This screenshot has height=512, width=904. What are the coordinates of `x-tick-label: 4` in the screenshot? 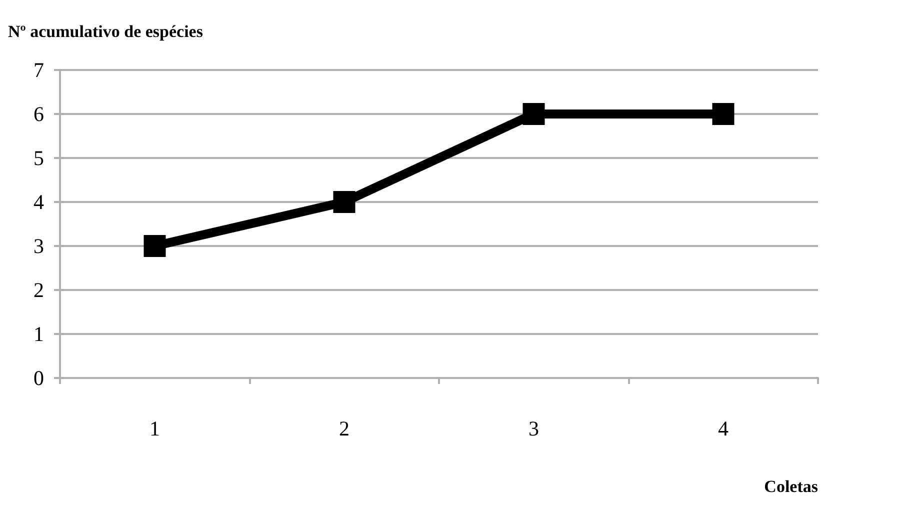 It's located at (723, 428).